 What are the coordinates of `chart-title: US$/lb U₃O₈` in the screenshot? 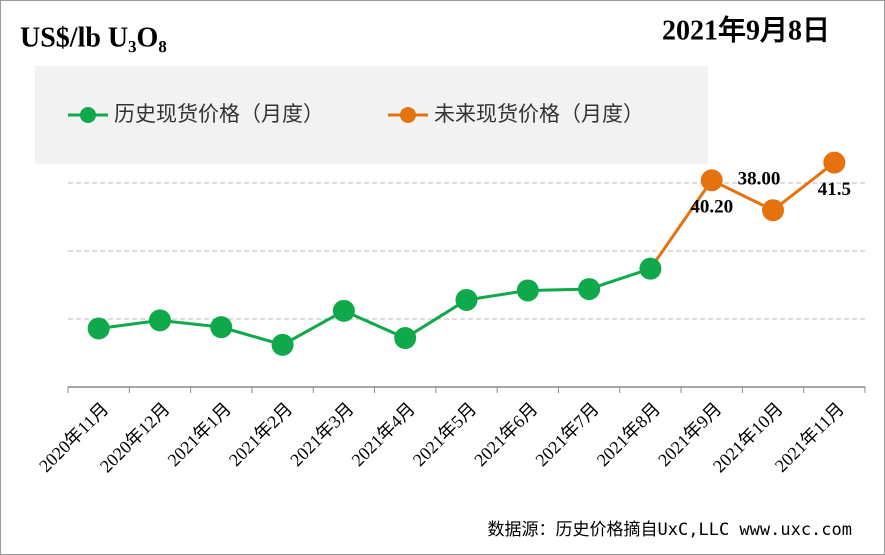 It's located at (93, 37).